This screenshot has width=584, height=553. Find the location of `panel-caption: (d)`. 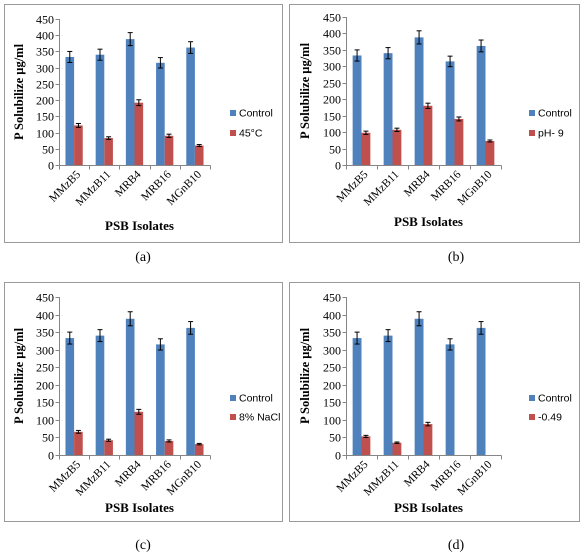

panel-caption: (d) is located at coordinates (456, 545).